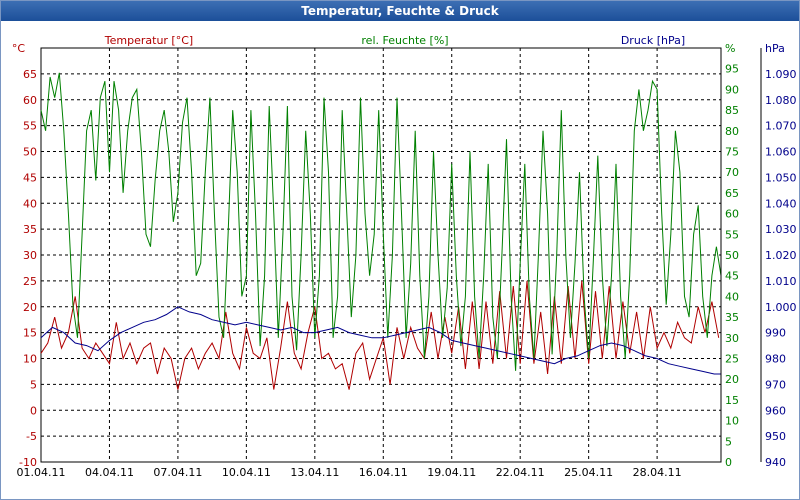 The height and width of the screenshot is (500, 800). Describe the element at coordinates (30, 100) in the screenshot. I see `temperature-tick-label: 60` at that location.